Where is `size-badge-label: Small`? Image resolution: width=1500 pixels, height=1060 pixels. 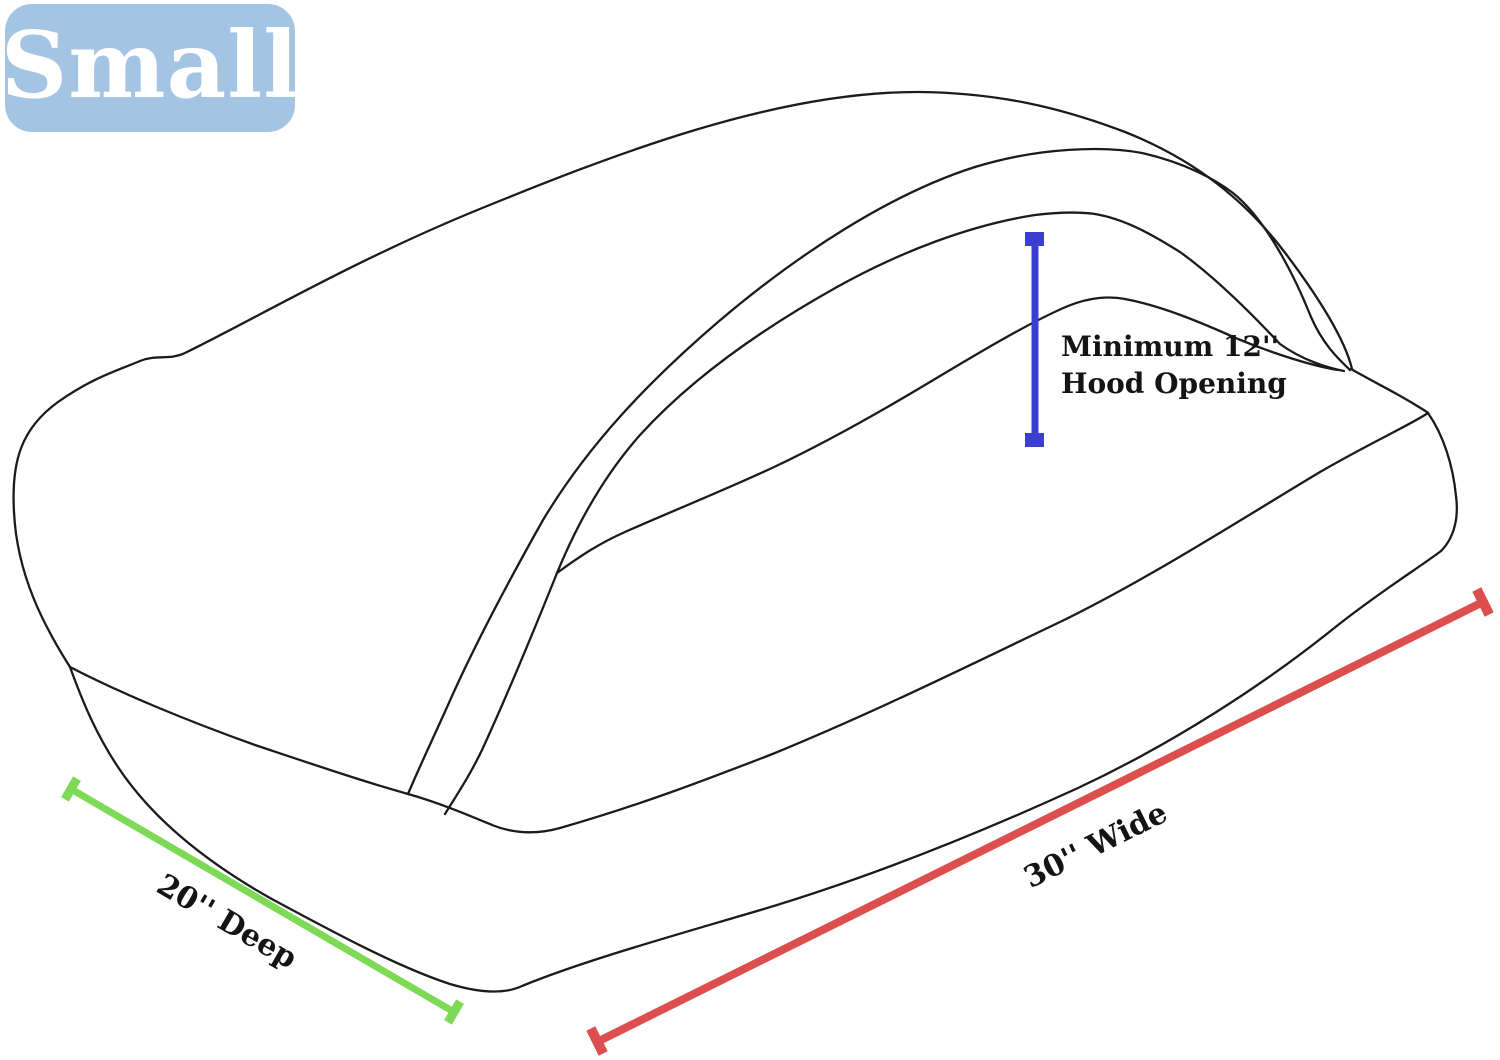 size-badge-label: Small is located at coordinates (150, 65).